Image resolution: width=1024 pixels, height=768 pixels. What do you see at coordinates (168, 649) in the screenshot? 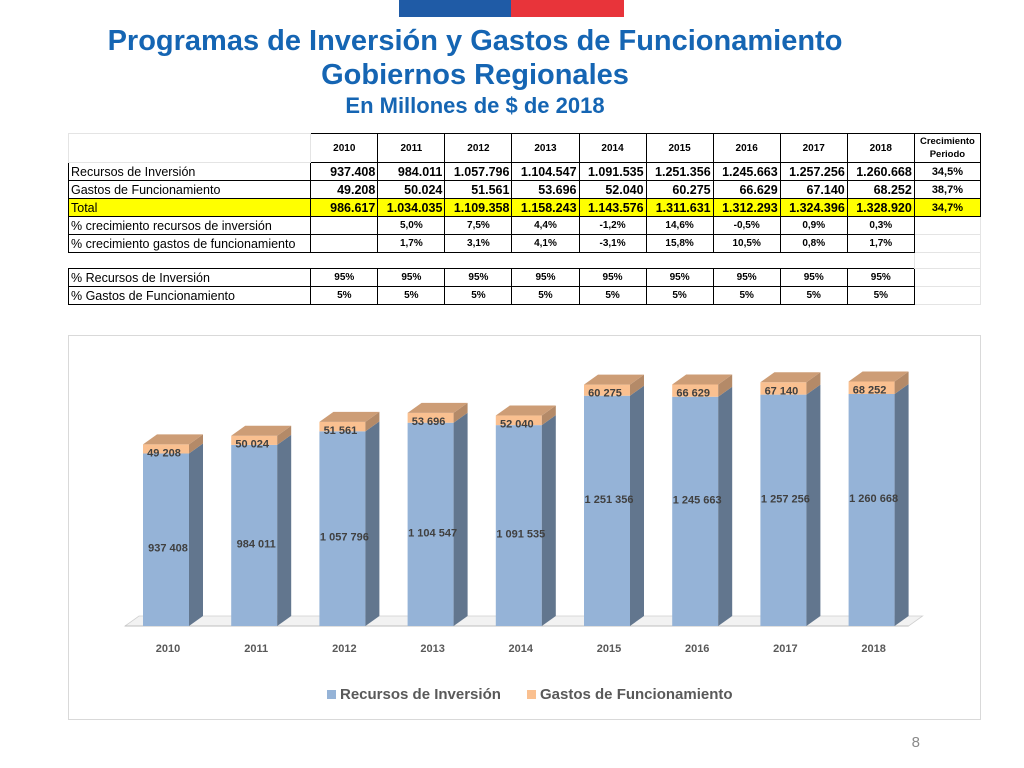
I see `x-tick-label: 2010` at bounding box center [168, 649].